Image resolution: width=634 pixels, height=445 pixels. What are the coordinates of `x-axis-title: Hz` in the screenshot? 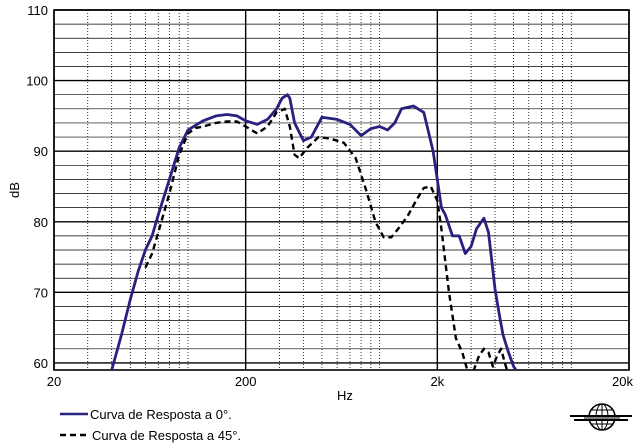 It's located at (345, 395).